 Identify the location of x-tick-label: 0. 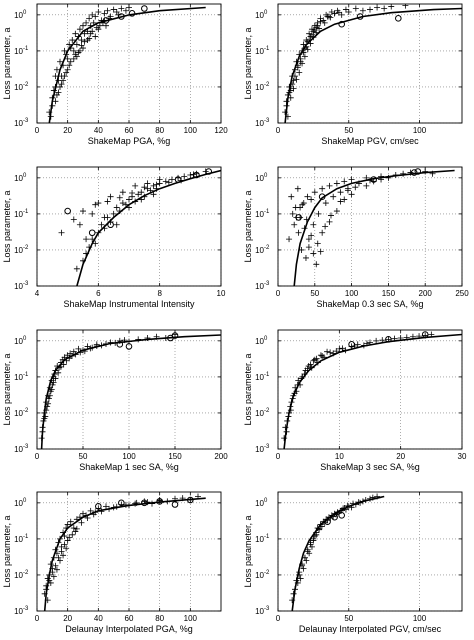
(278, 456).